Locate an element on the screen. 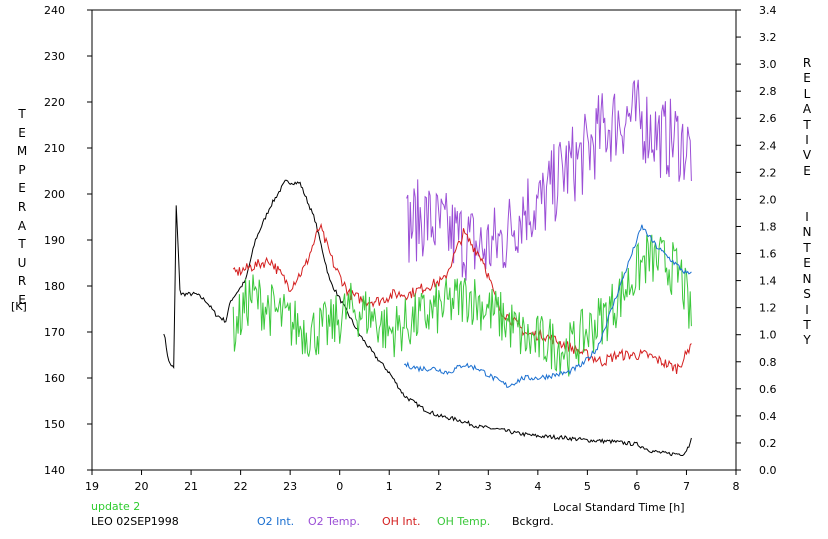  y-right-tick-label: 0.6 is located at coordinates (768, 389).